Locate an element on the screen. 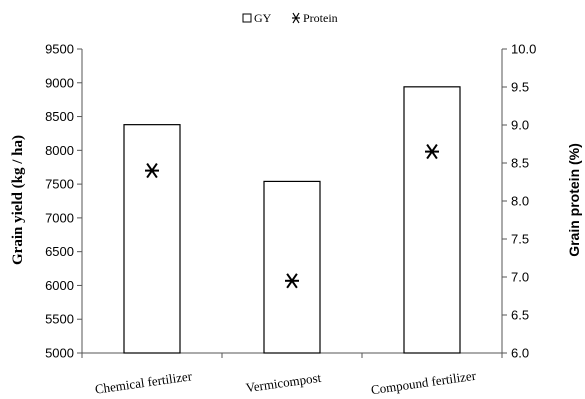 This screenshot has height=399, width=585. y-right-tick-label: 9.5 is located at coordinates (520, 87).